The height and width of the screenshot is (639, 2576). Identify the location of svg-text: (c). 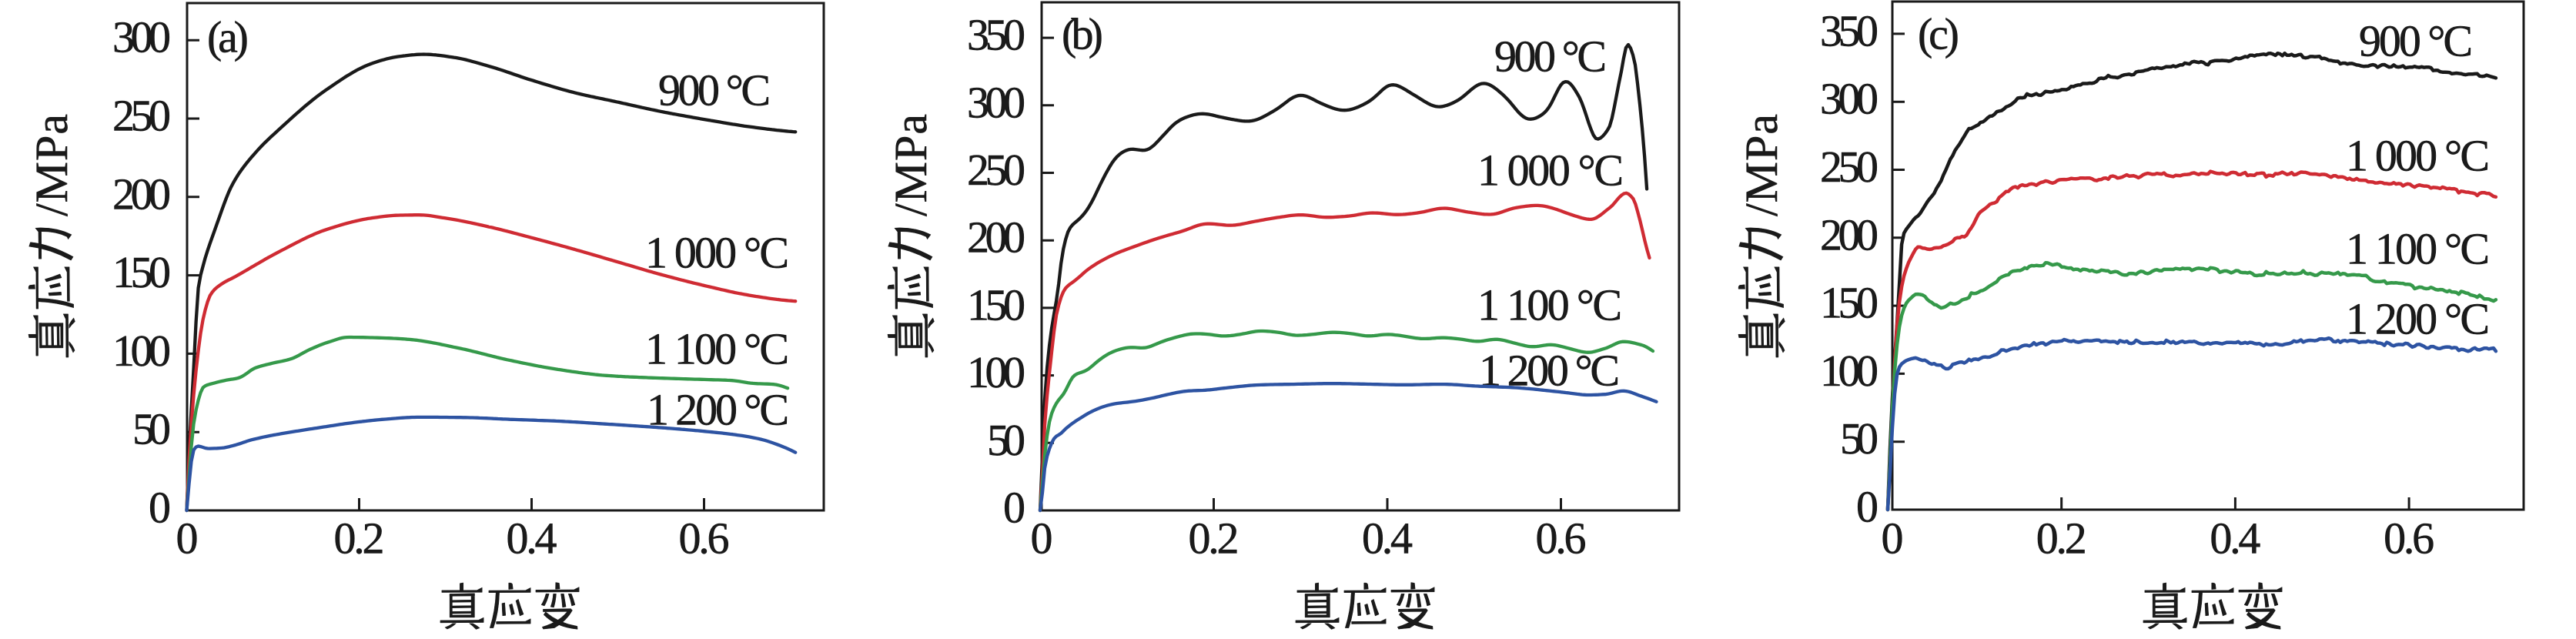
(1939, 34).